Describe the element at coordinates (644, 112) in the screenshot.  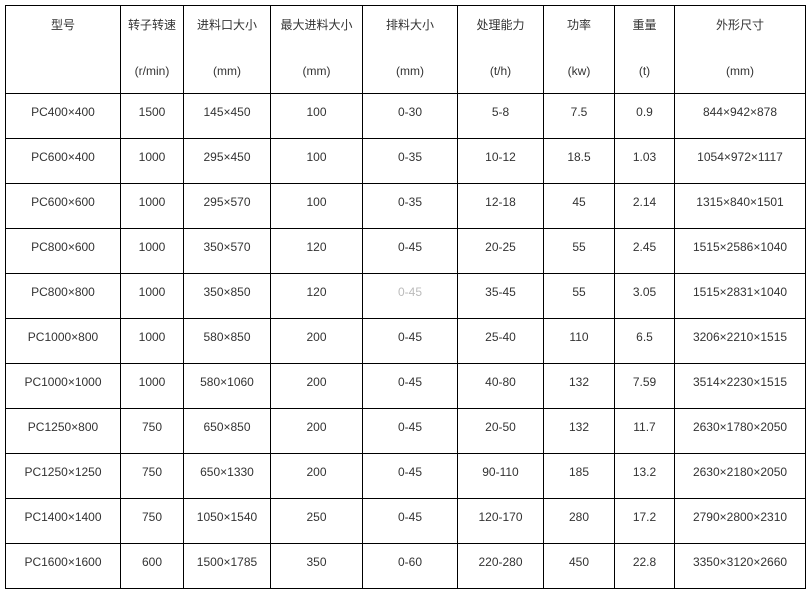
I see `cell-value: 0.9` at that location.